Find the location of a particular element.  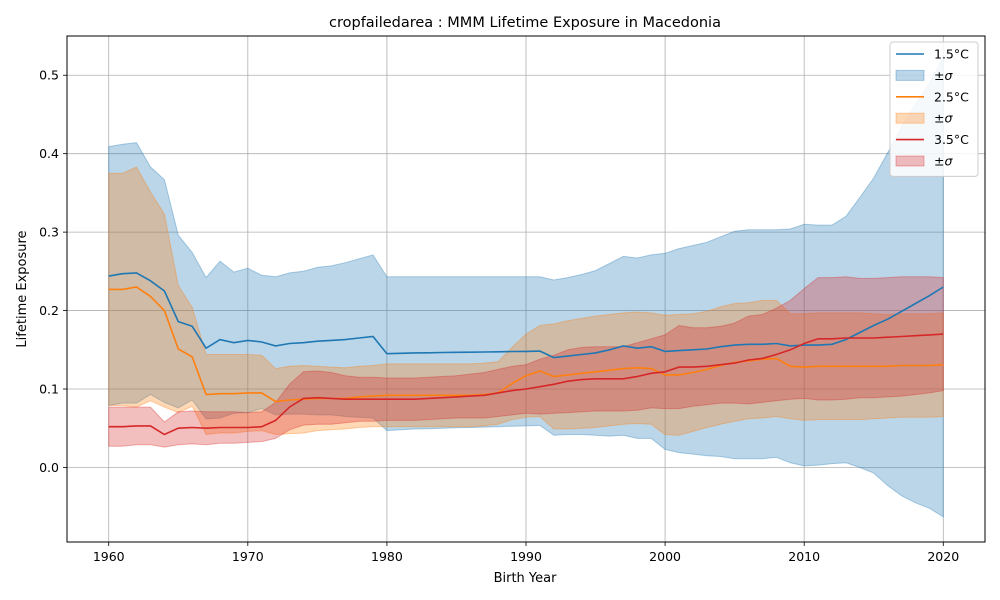

y-axis-label: Lifetime Exposure is located at coordinates (22, 288).